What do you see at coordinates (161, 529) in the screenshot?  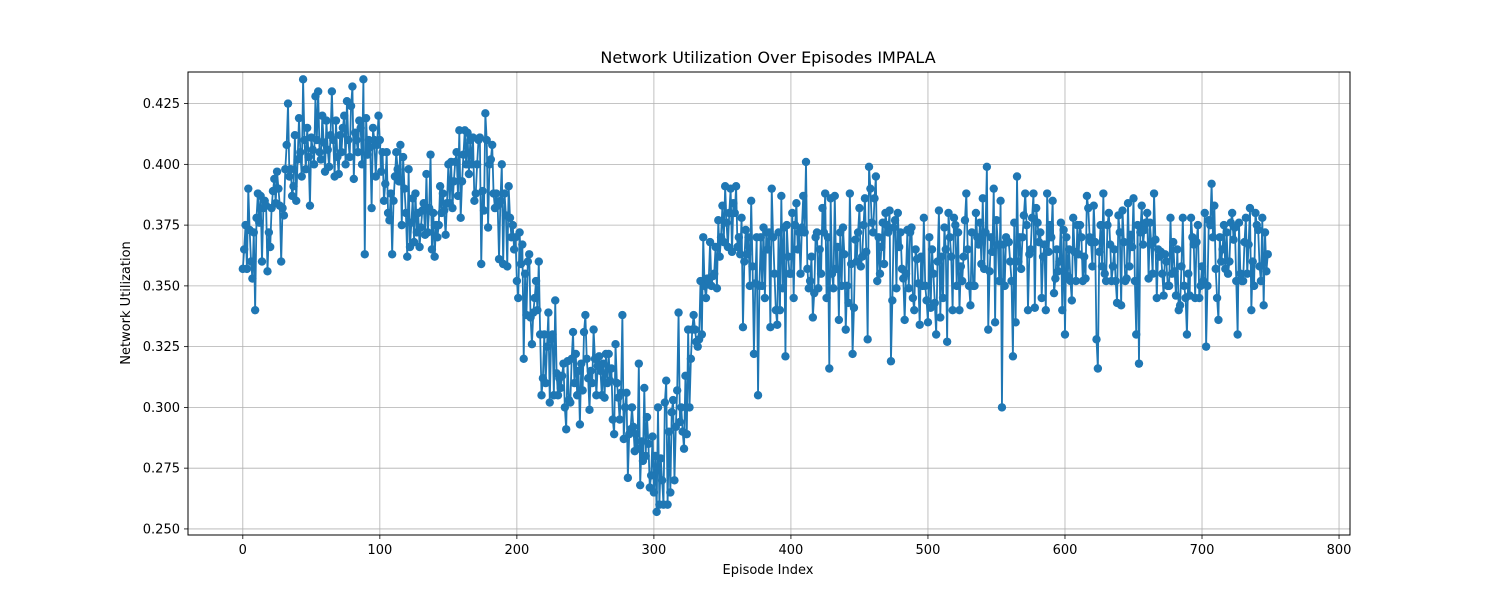 I see `y-tick-label: 0.250` at bounding box center [161, 529].